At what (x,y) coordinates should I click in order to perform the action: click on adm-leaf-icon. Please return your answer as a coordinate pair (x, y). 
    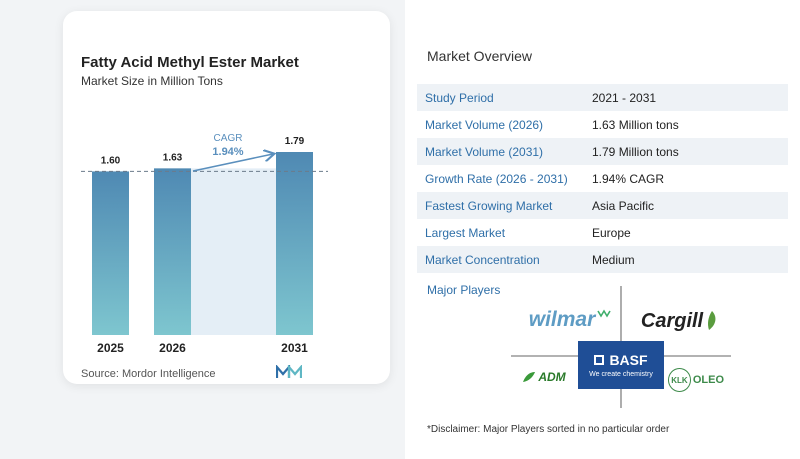
    Looking at the image, I should click on (529, 377).